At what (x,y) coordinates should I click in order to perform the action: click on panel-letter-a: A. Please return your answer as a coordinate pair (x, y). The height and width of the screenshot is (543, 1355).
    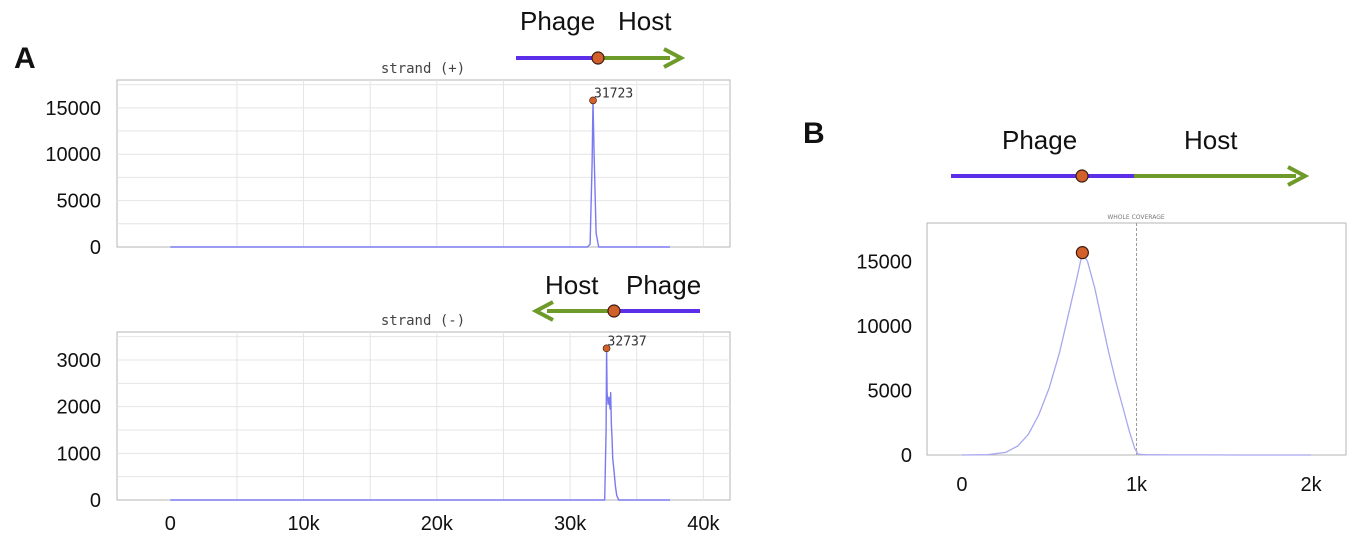
    Looking at the image, I should click on (25, 58).